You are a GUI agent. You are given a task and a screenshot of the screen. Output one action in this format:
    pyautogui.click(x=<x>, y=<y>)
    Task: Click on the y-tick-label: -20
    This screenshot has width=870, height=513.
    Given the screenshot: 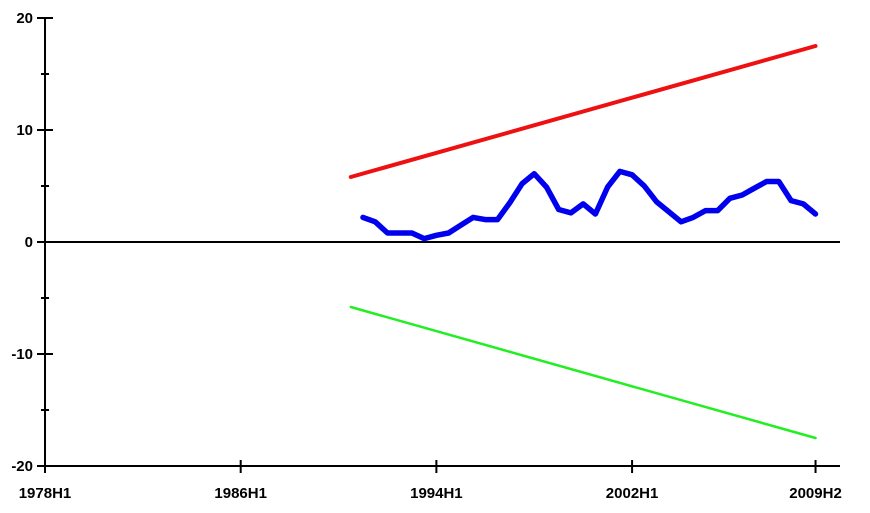 What is the action you would take?
    pyautogui.click(x=22, y=466)
    